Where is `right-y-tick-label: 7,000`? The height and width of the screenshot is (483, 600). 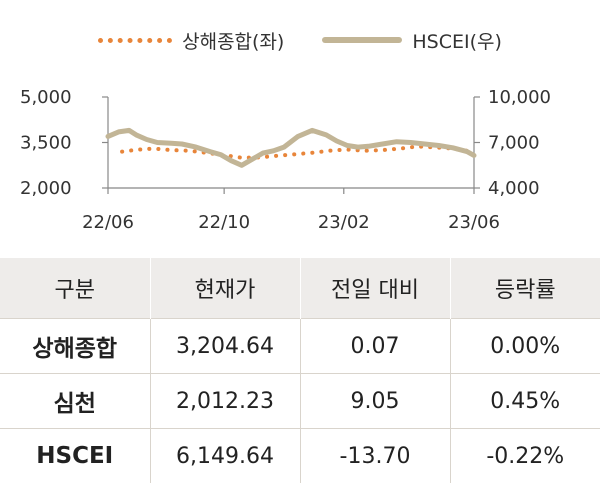
right-y-tick-label: 7,000 is located at coordinates (514, 143).